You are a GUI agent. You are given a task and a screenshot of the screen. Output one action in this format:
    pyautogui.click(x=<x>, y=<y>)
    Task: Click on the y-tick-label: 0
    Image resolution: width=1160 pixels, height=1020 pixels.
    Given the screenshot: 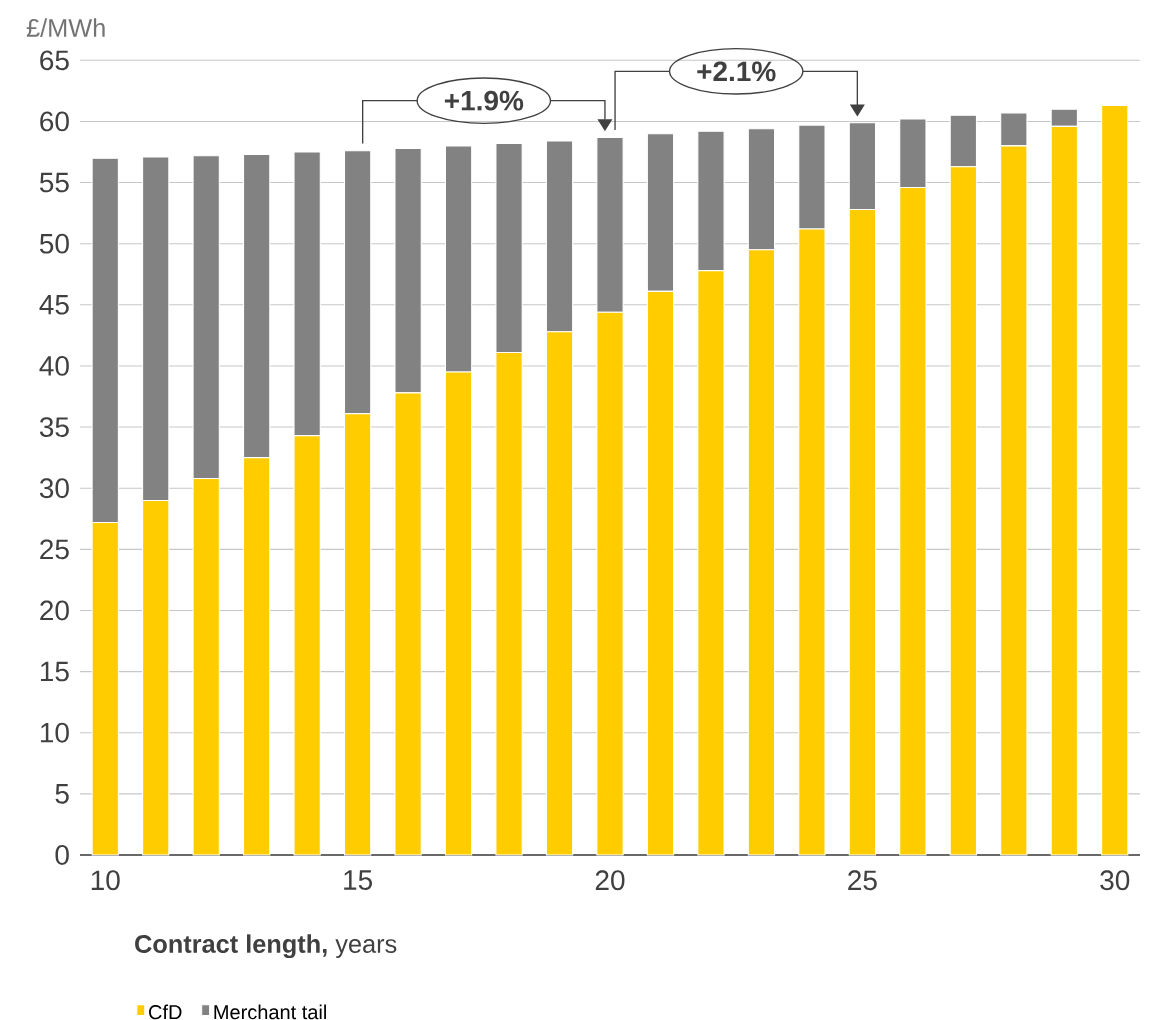 What is the action you would take?
    pyautogui.click(x=62, y=855)
    